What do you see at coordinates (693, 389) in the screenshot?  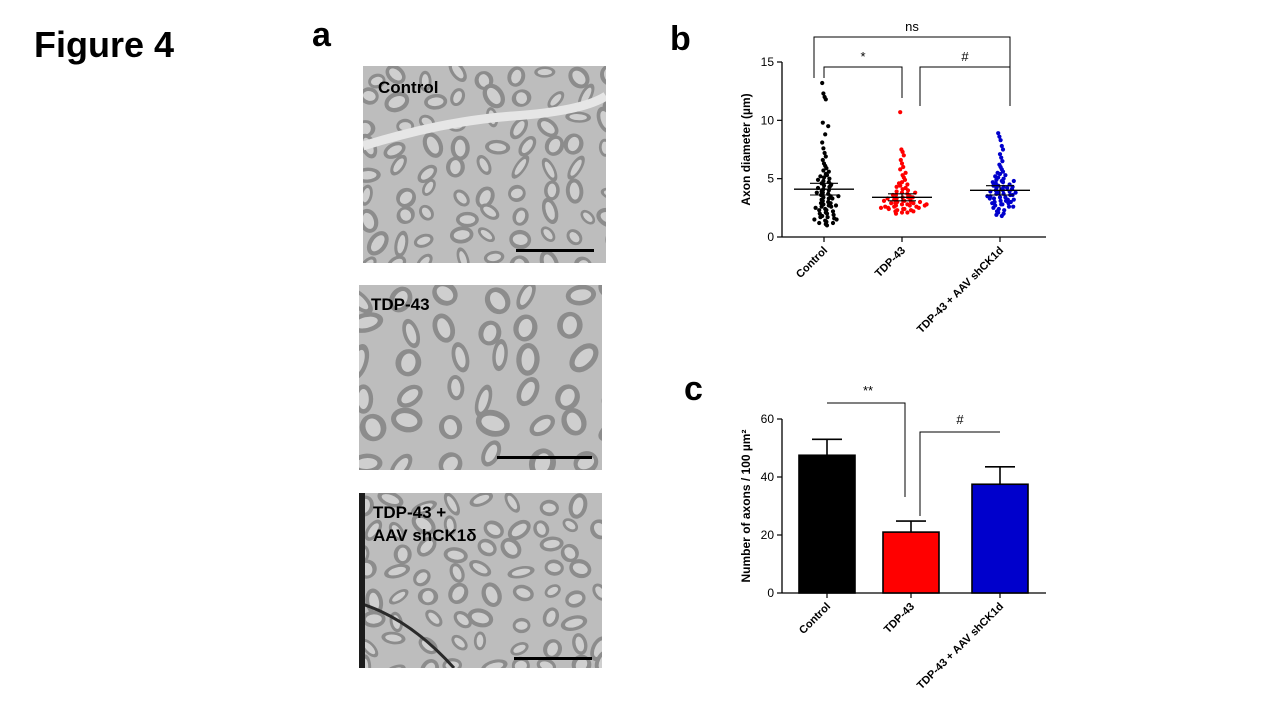 I see `panel-letter-c: c` at bounding box center [693, 389].